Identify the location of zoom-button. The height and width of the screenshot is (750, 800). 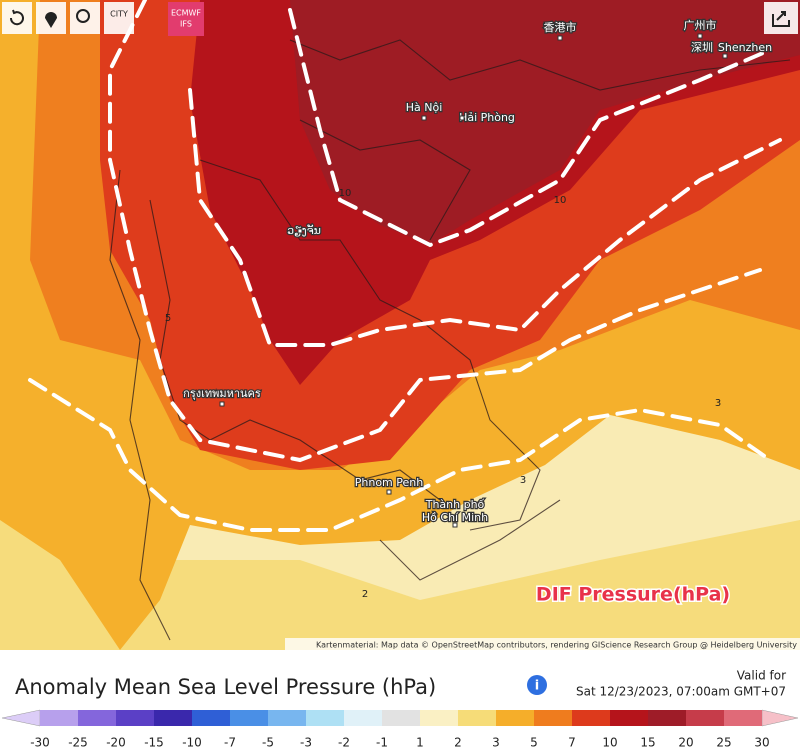
(85, 18).